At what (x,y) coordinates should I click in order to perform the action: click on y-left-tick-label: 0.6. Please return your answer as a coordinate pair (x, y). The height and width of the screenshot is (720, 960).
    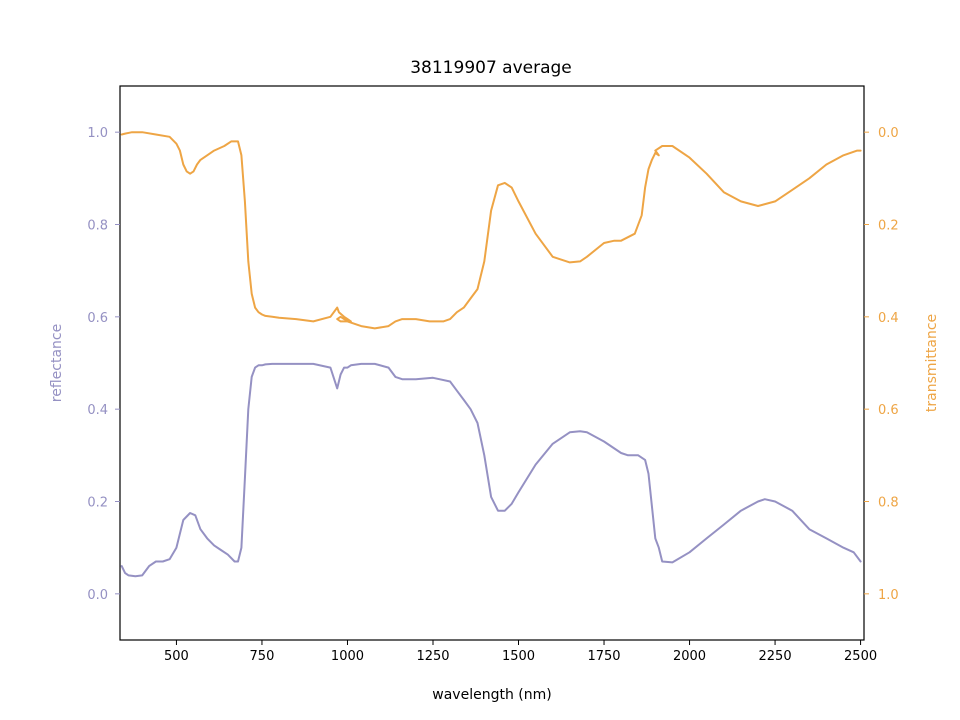
    Looking at the image, I should click on (97, 318).